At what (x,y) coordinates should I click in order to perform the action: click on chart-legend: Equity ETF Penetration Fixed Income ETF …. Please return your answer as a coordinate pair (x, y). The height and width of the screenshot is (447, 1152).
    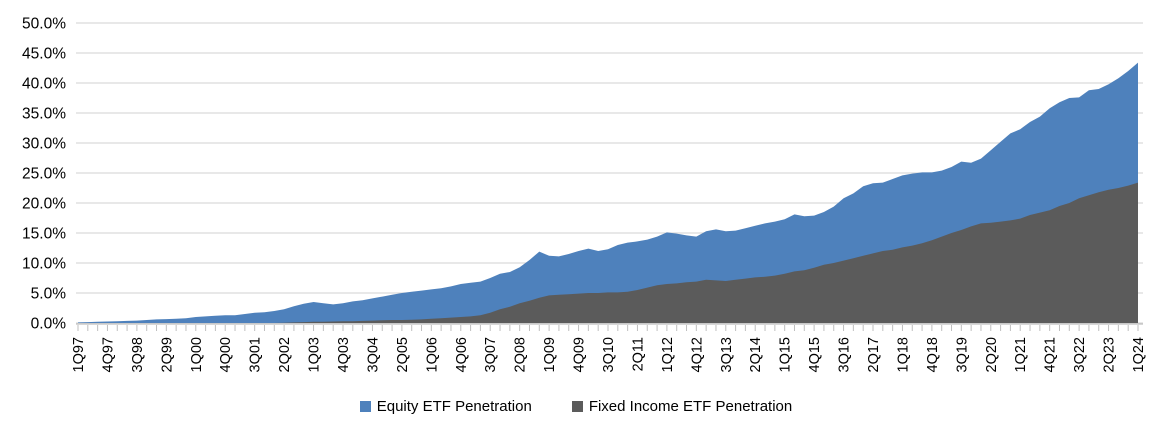
    Looking at the image, I should click on (576, 406).